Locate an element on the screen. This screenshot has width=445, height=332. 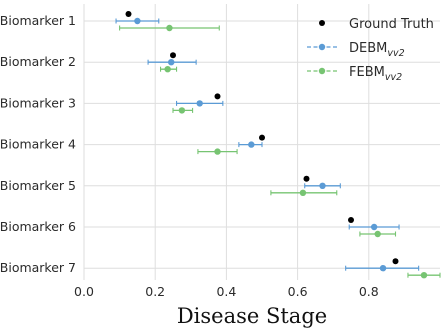
y-tick-label: Biomarker 1 is located at coordinates (38, 20).